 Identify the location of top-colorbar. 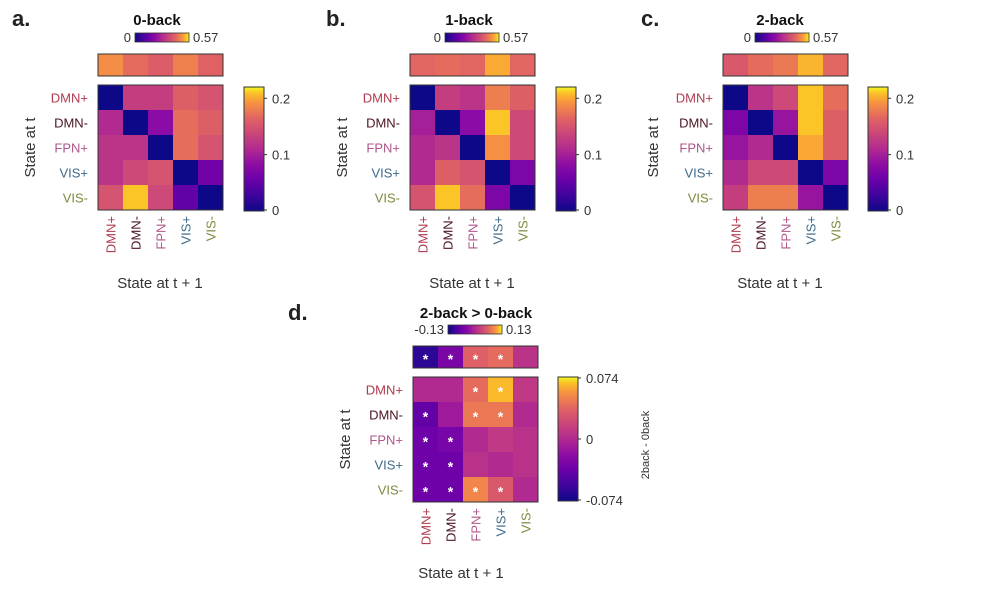
(472, 37).